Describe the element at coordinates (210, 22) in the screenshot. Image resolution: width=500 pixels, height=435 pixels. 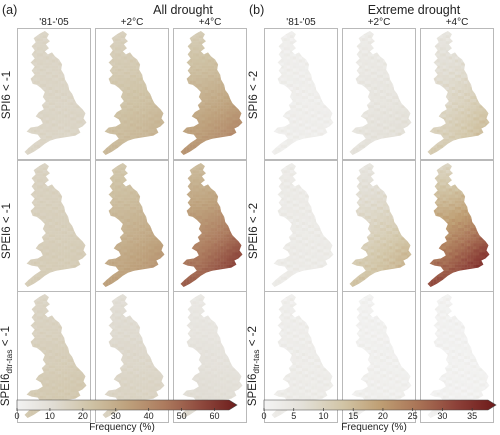
I see `col-title-a-3: +4°C` at that location.